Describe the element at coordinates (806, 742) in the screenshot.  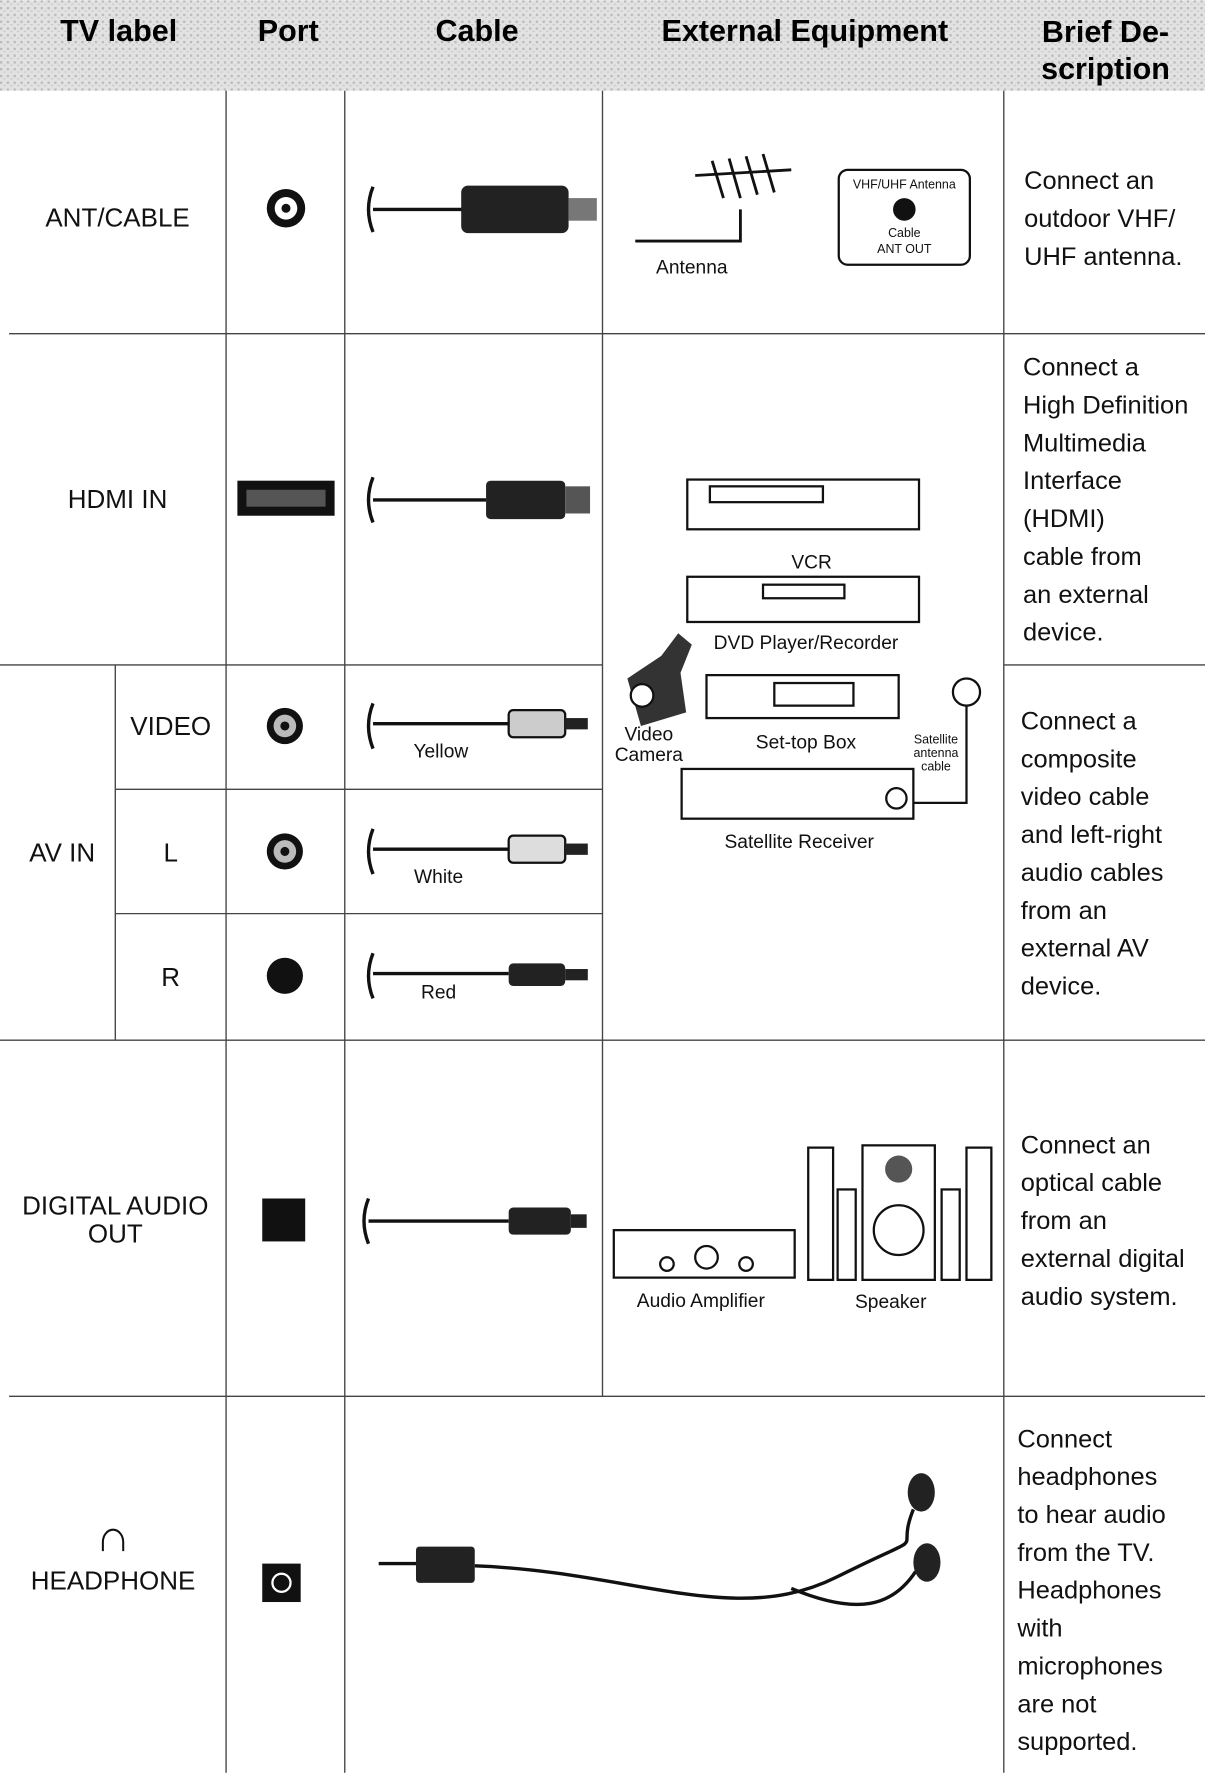
I see `equipment-label: Set-top Box` at that location.